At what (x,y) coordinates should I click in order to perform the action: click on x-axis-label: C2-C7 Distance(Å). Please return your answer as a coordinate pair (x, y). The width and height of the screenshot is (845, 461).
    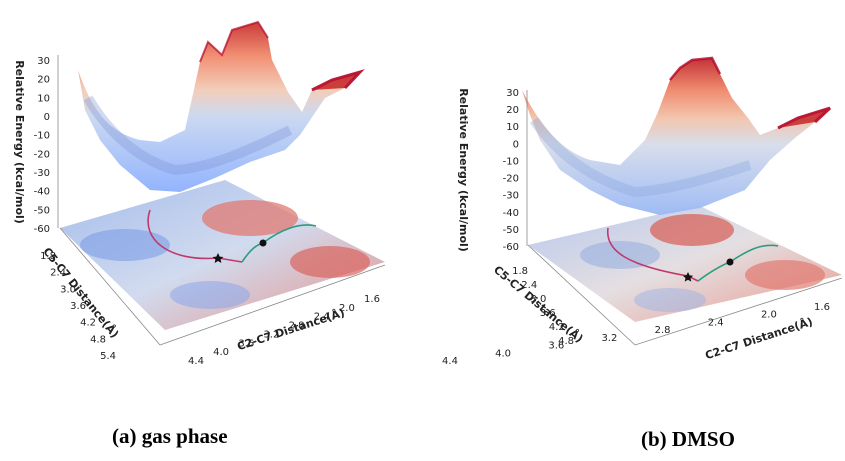
    Looking at the image, I should click on (290, 329).